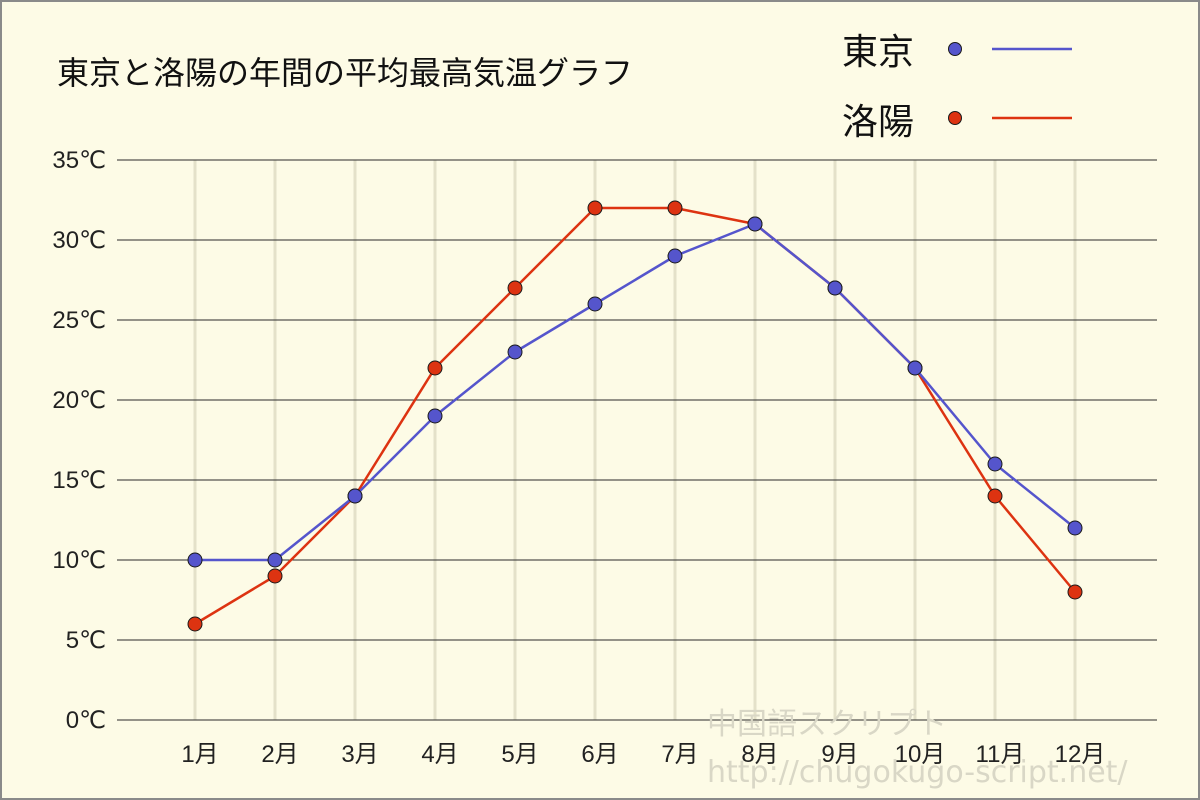 The height and width of the screenshot is (800, 1200). I want to click on x-tick-label: 3月, so click(359, 754).